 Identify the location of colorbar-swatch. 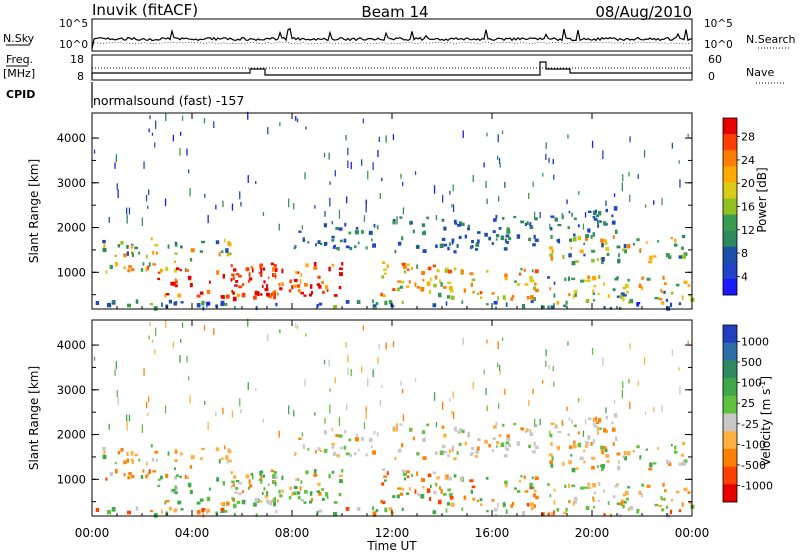
(730, 174).